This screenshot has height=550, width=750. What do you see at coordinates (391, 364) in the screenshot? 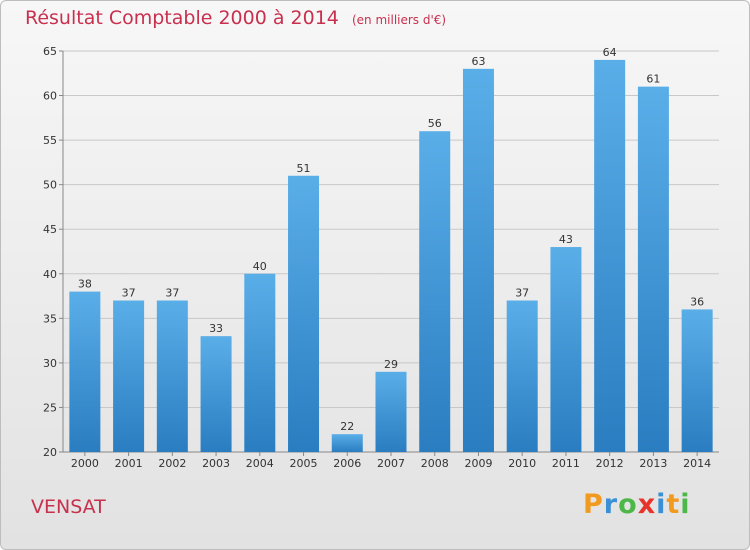
I see `bar-value-label: 29` at bounding box center [391, 364].